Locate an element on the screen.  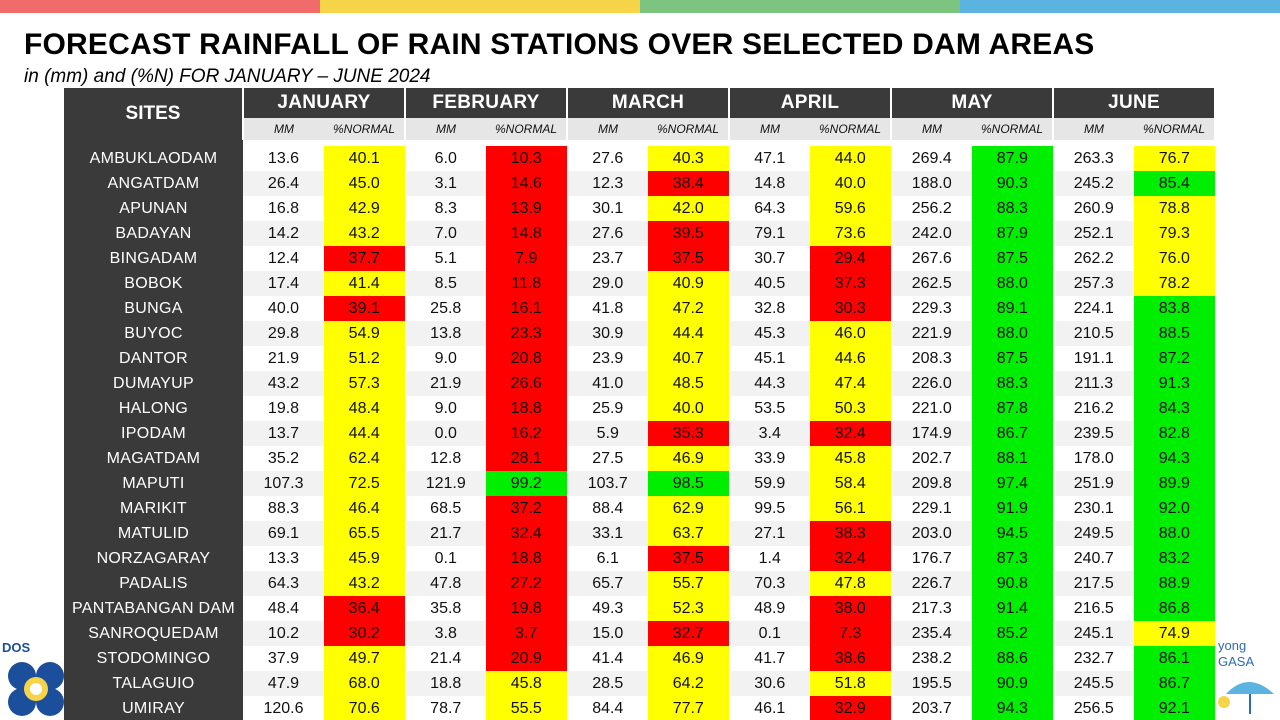
mm-cell: 41.8 is located at coordinates (608, 308).